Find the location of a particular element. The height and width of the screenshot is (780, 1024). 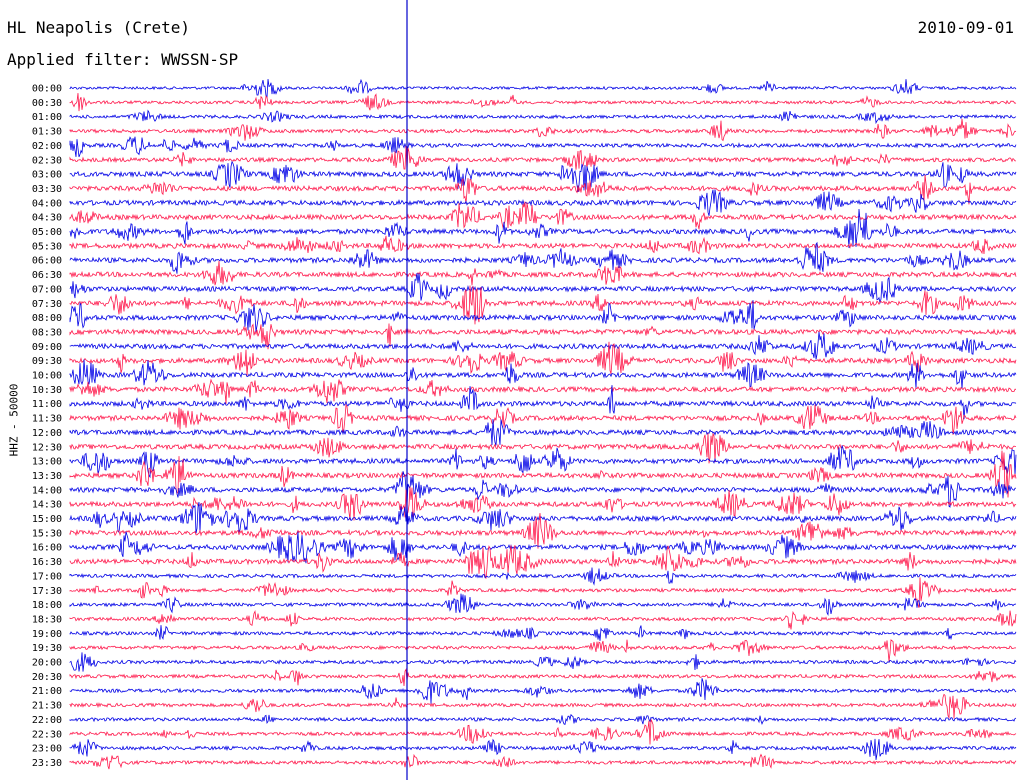

row-time-label: 18:30 is located at coordinates (47, 619).